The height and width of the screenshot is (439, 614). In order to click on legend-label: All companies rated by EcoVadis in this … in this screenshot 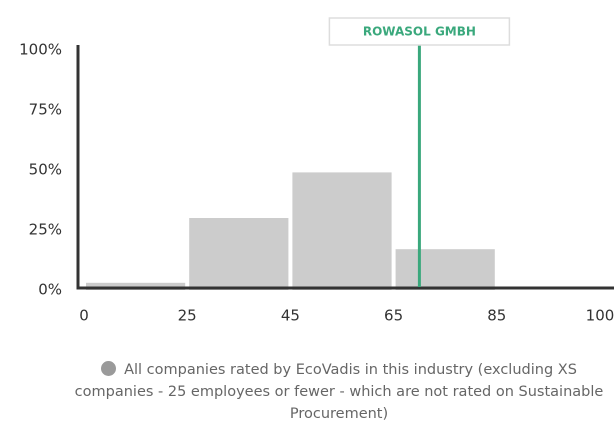, I will do `click(339, 392)`.